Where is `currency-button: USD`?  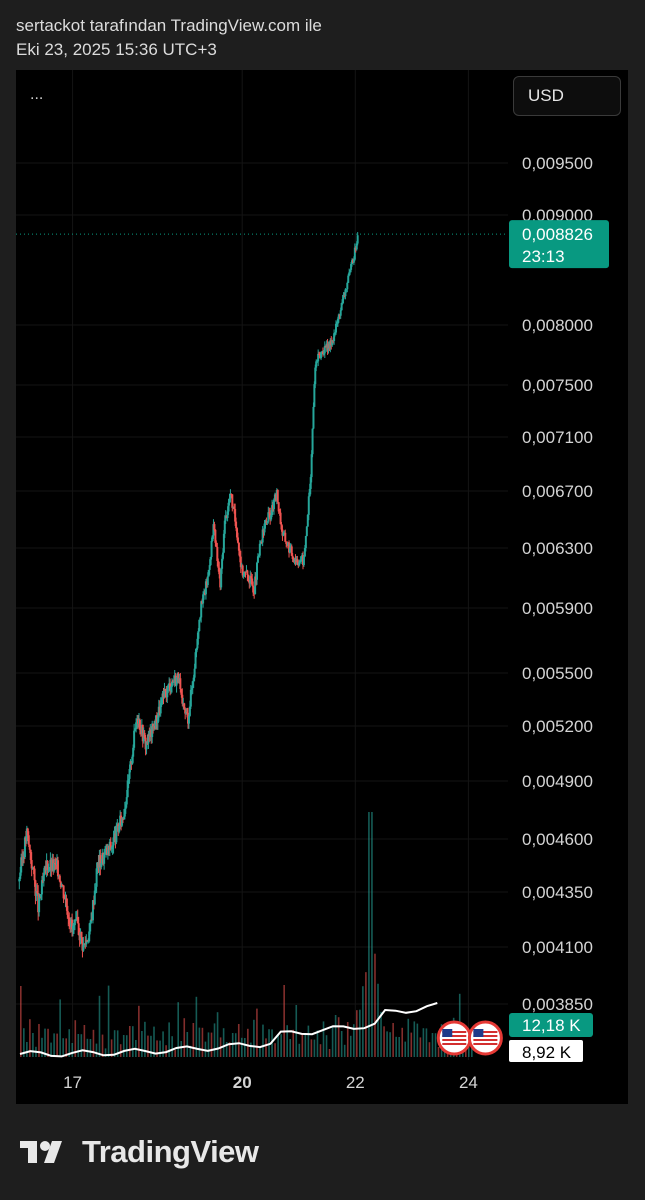
currency-button: USD is located at coordinates (567, 96).